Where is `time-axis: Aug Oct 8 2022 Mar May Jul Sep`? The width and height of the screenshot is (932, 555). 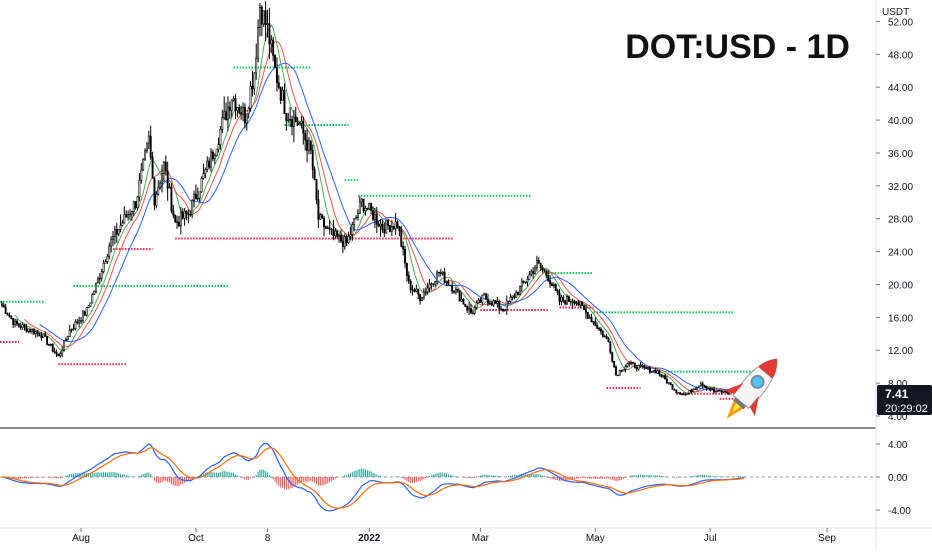
time-axis: Aug Oct 8 2022 Mar May Jul Sep is located at coordinates (454, 536).